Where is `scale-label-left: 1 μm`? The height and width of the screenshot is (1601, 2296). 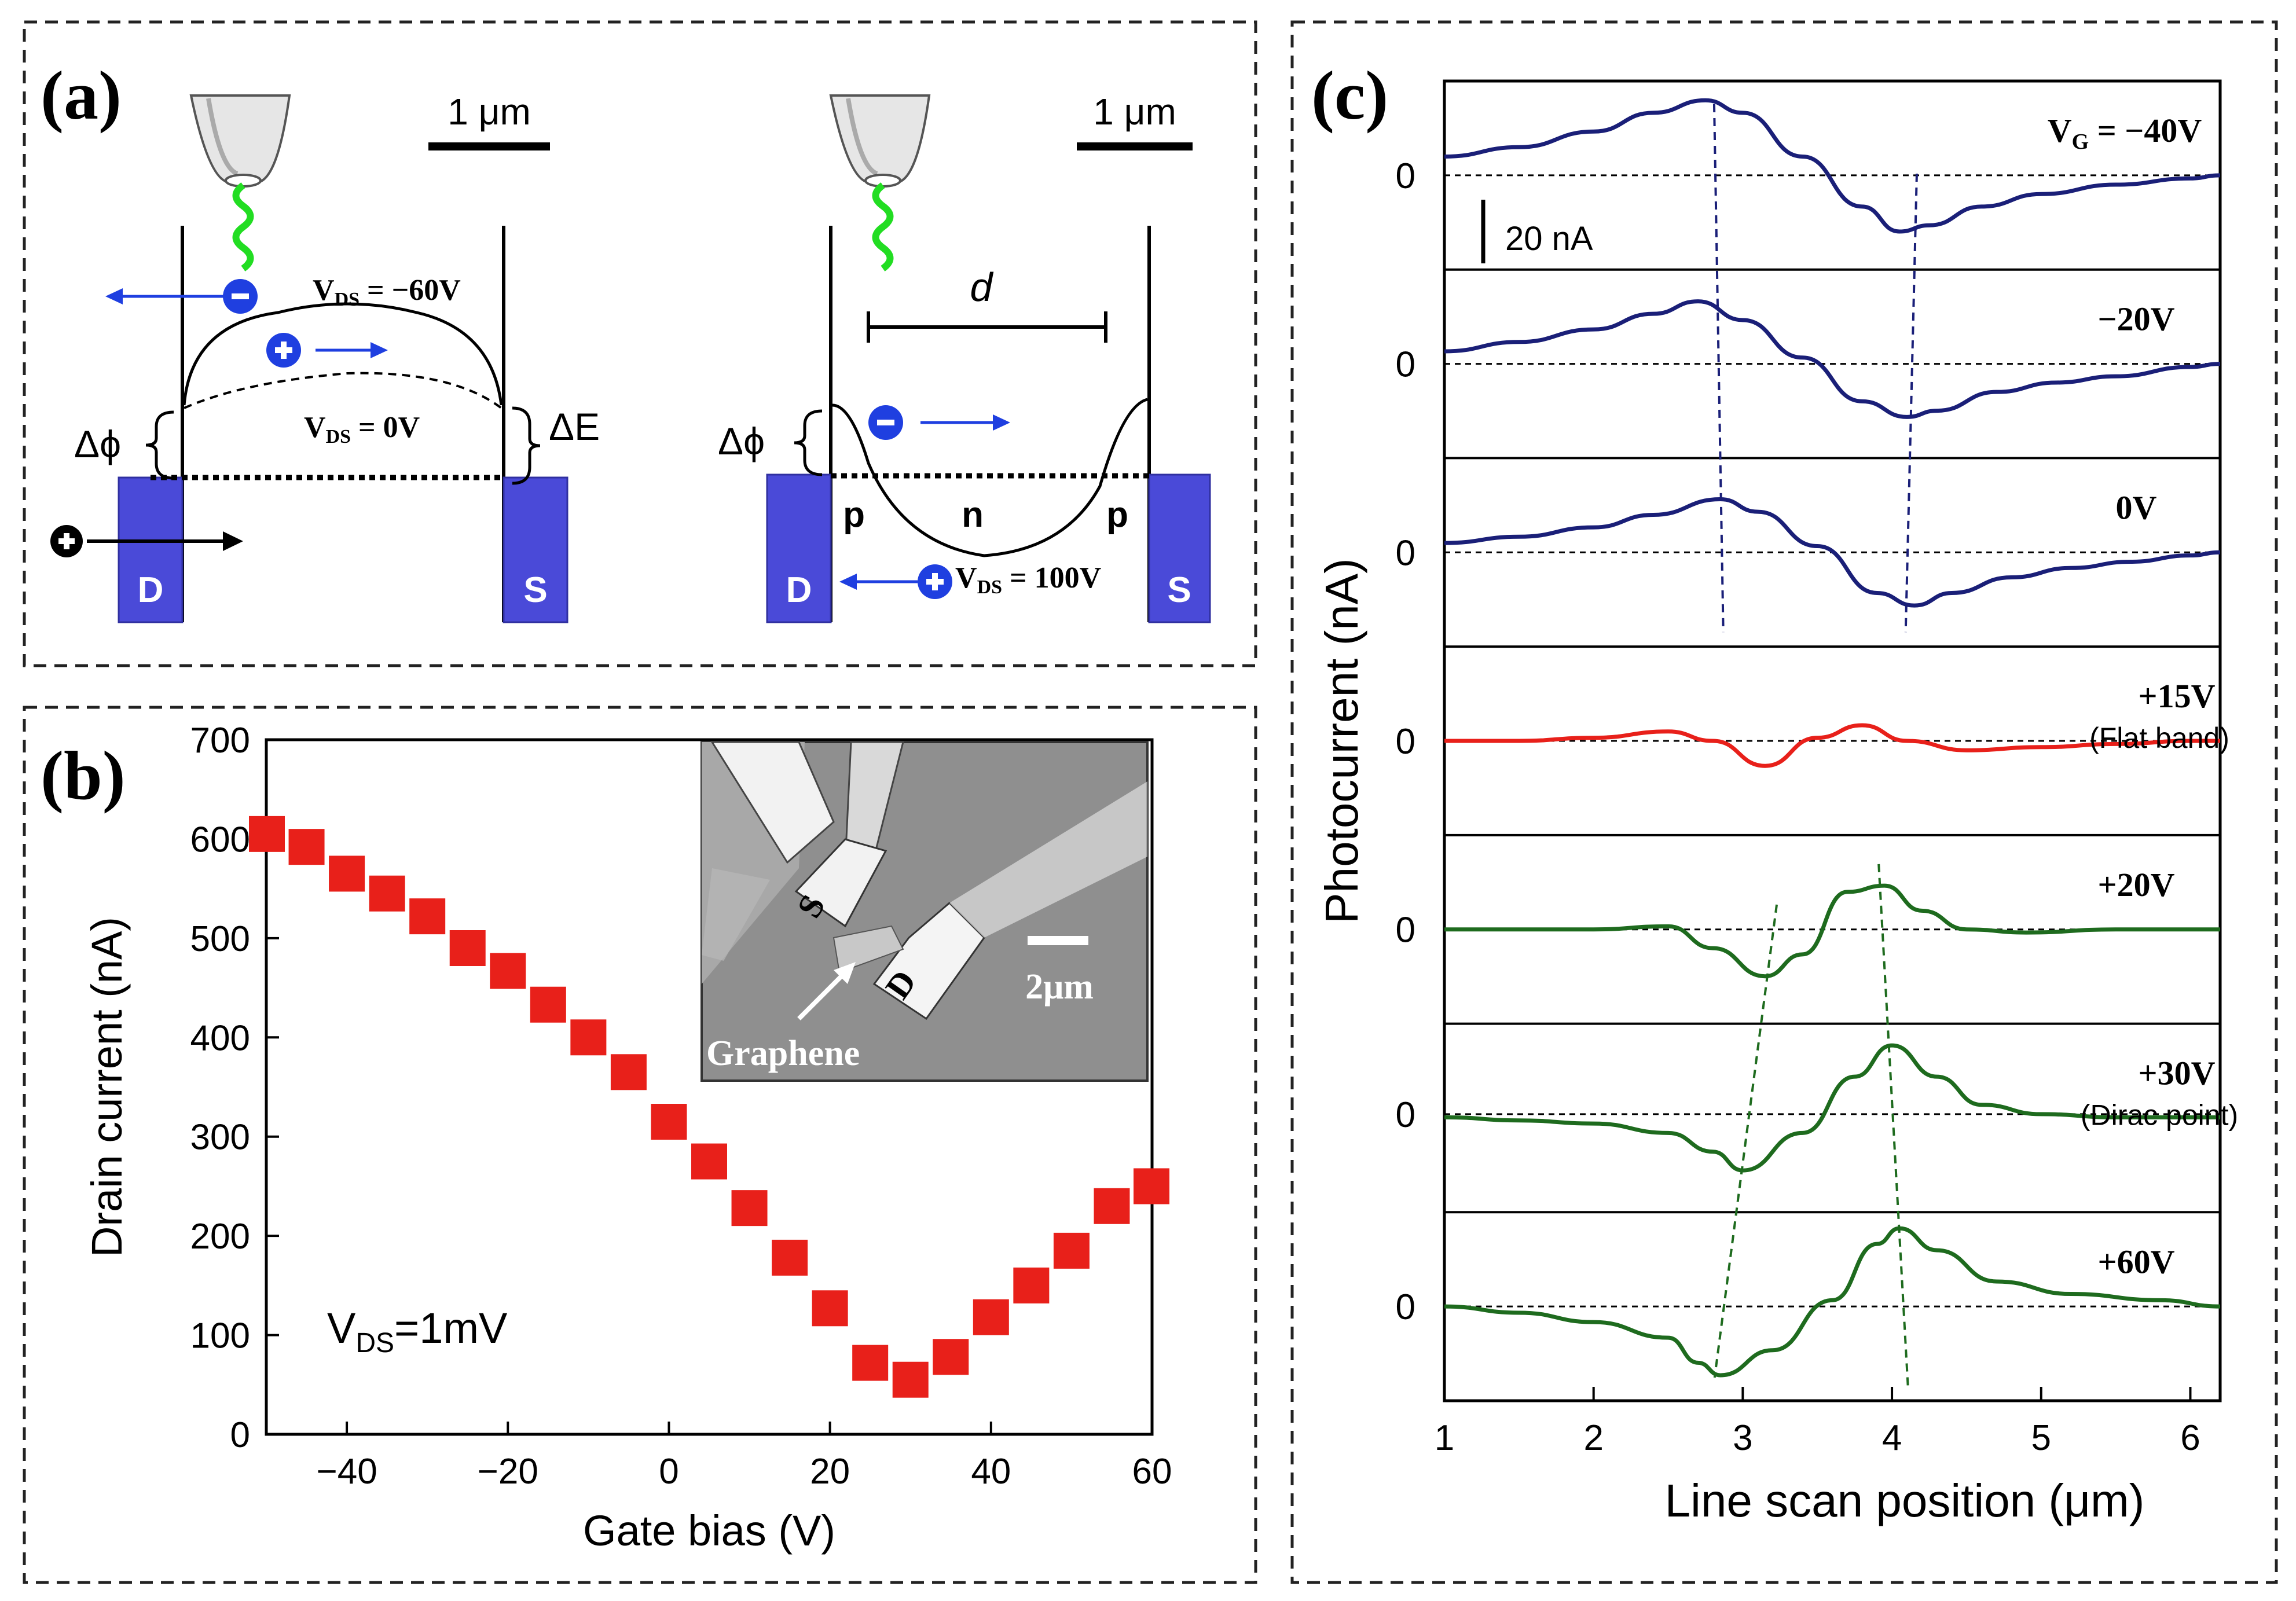 scale-label-left: 1 μm is located at coordinates (489, 112).